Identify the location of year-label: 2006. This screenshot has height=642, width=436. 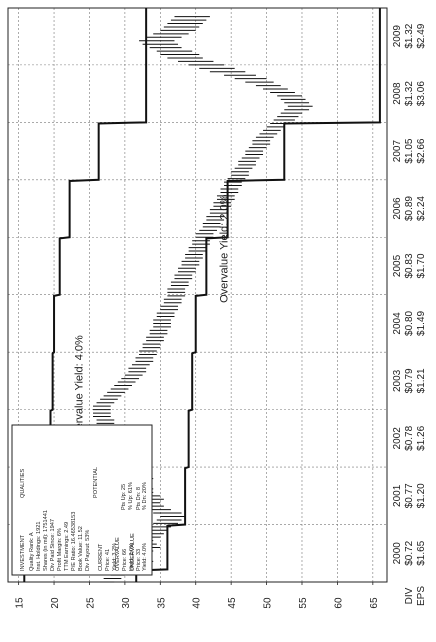
(397, 208).